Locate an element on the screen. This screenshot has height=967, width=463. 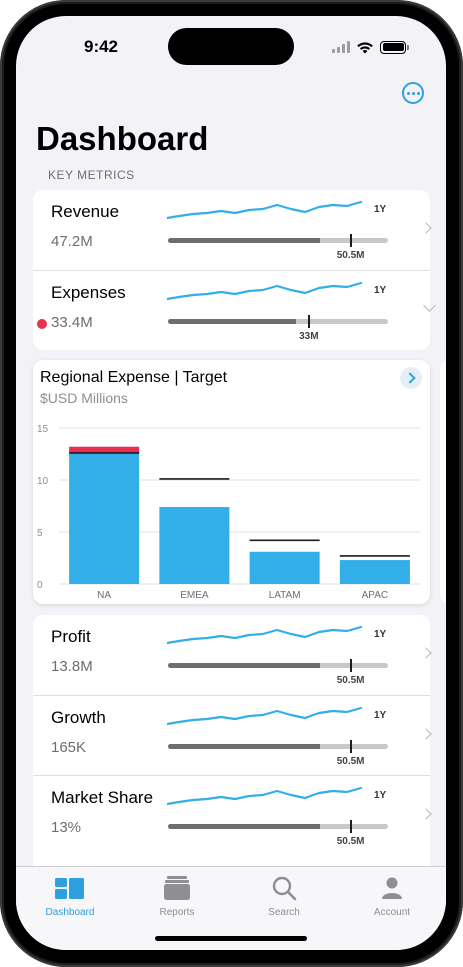
section-label: KEY METRICS is located at coordinates (91, 175).